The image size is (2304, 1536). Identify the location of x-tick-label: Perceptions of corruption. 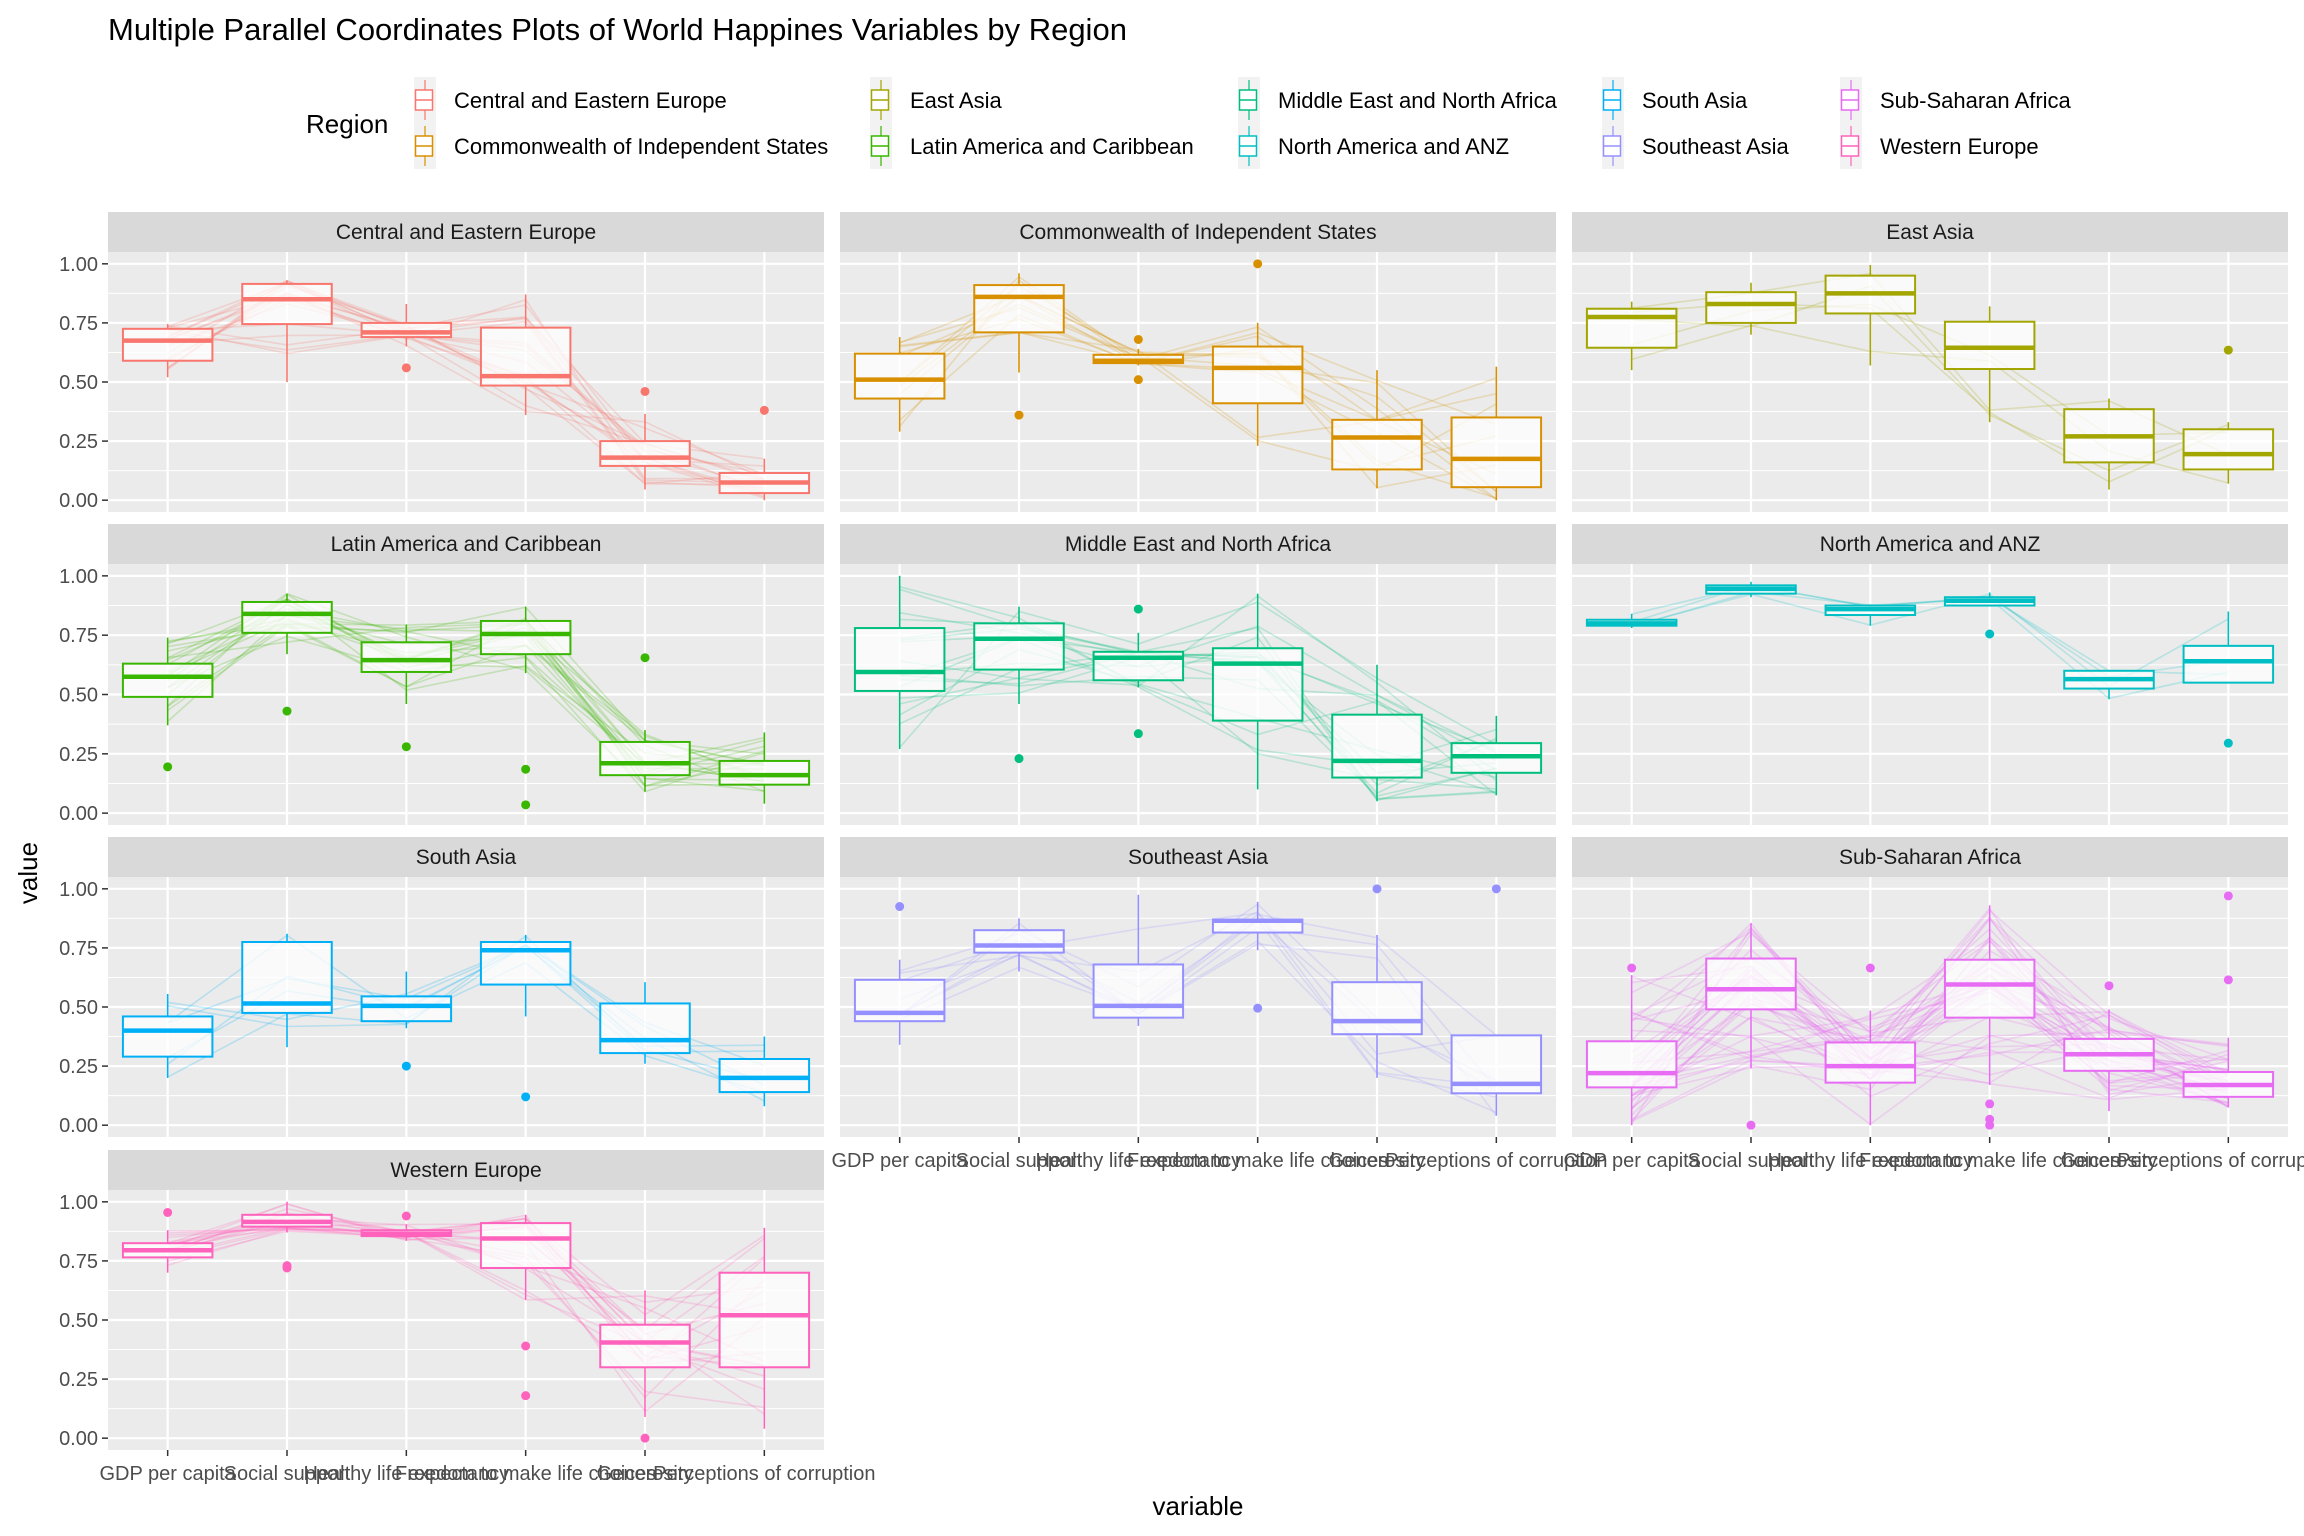
(1496, 1161).